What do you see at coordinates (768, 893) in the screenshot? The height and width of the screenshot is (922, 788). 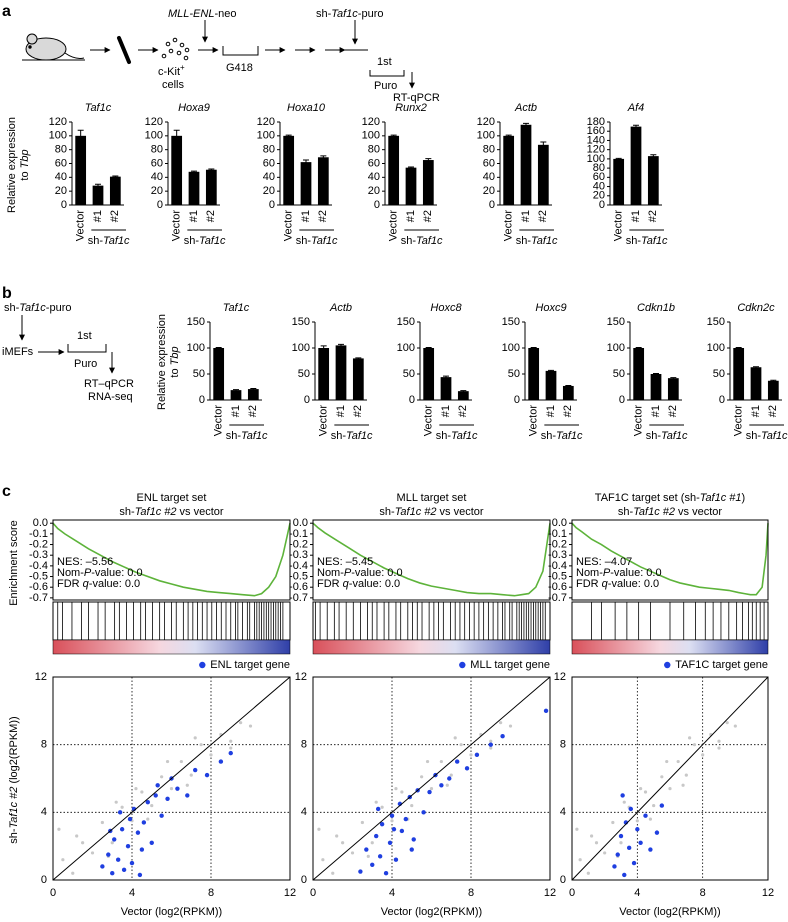 I see `x-tick-label: 12` at bounding box center [768, 893].